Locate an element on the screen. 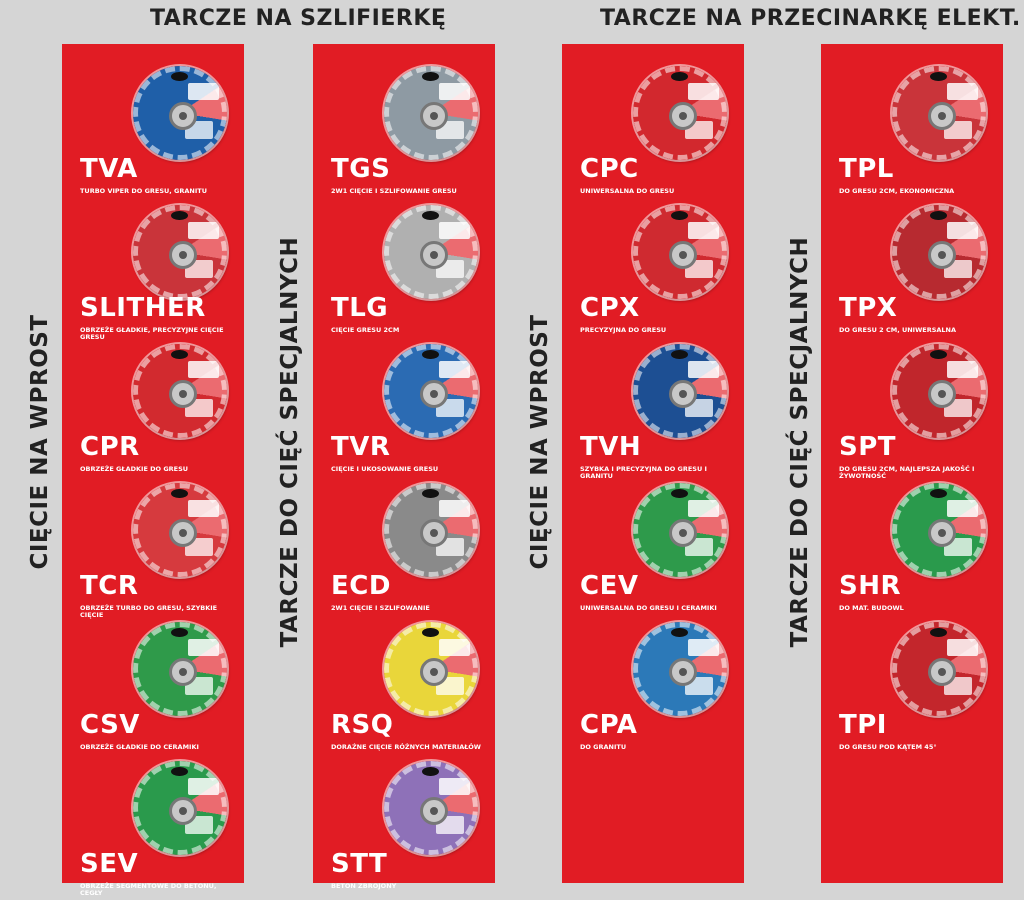  product-code: CPR is located at coordinates (110, 447).